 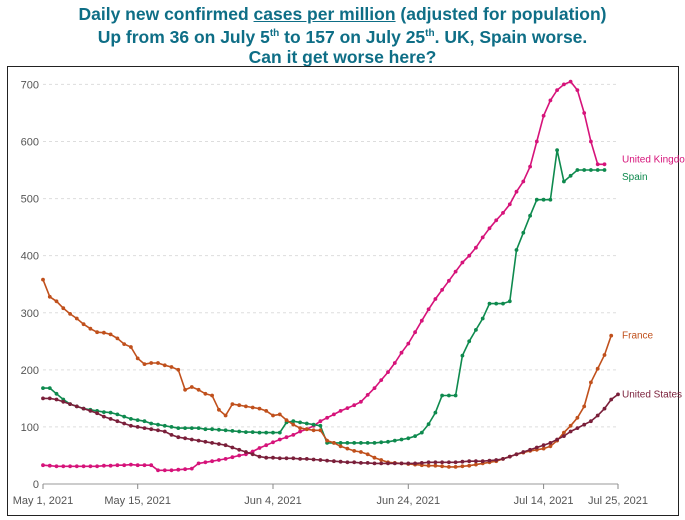 What do you see at coordinates (30, 257) in the screenshot?
I see `y-tick-label: 400` at bounding box center [30, 257].